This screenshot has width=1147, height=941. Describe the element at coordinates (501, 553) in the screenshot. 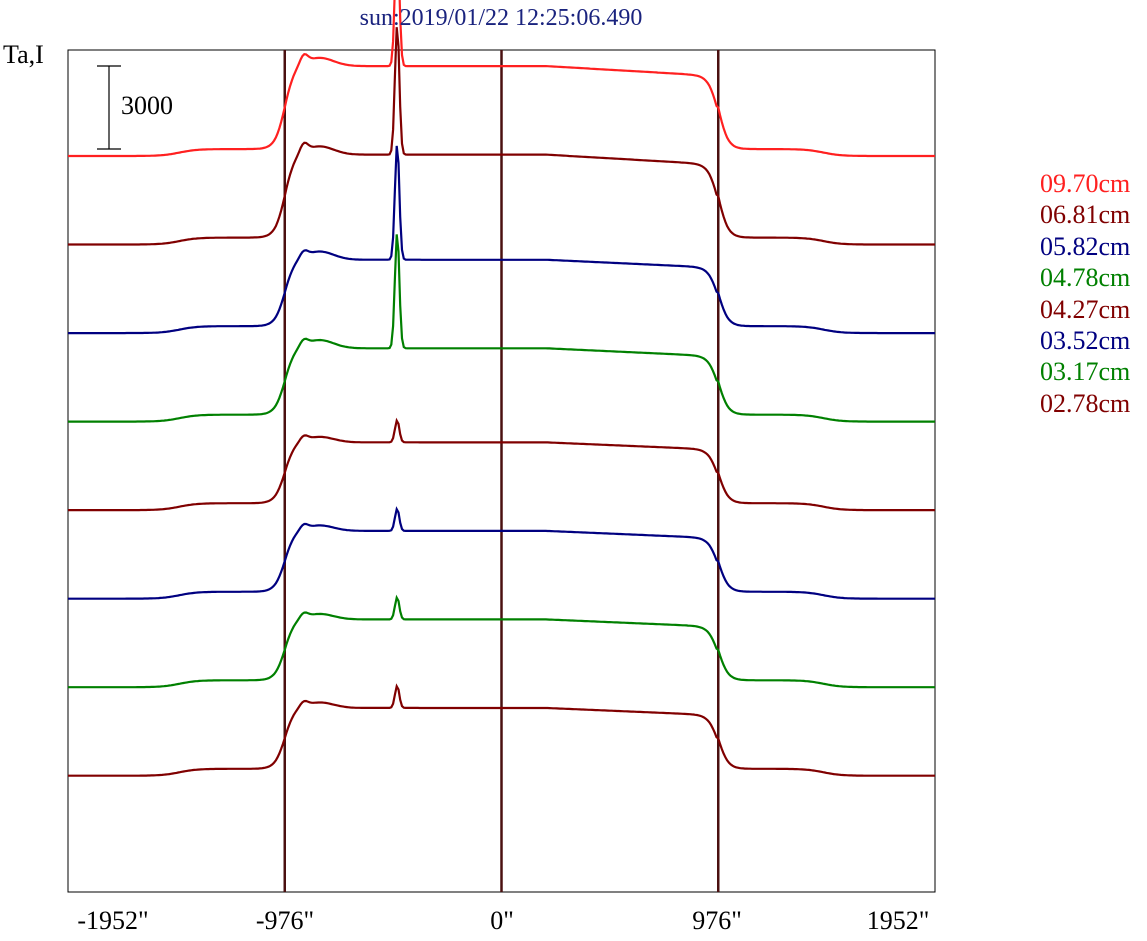

I see `series-line-03.52cm` at that location.